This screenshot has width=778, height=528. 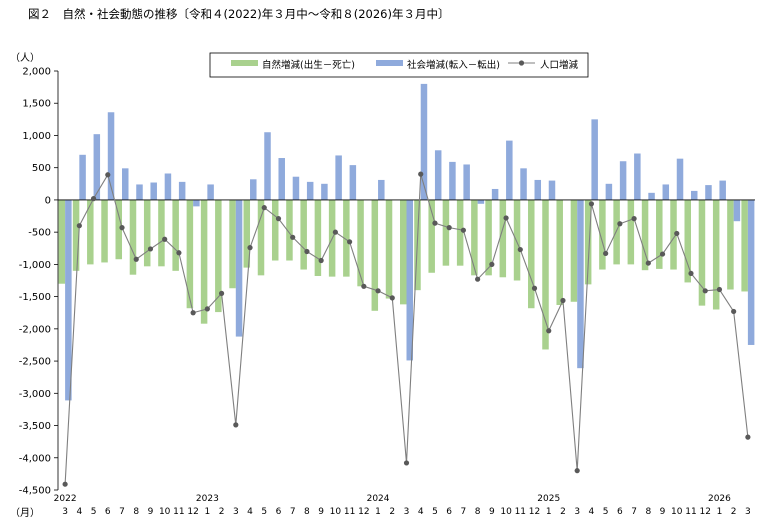 I want to click on x-month-label: 7, so click(x=634, y=512).